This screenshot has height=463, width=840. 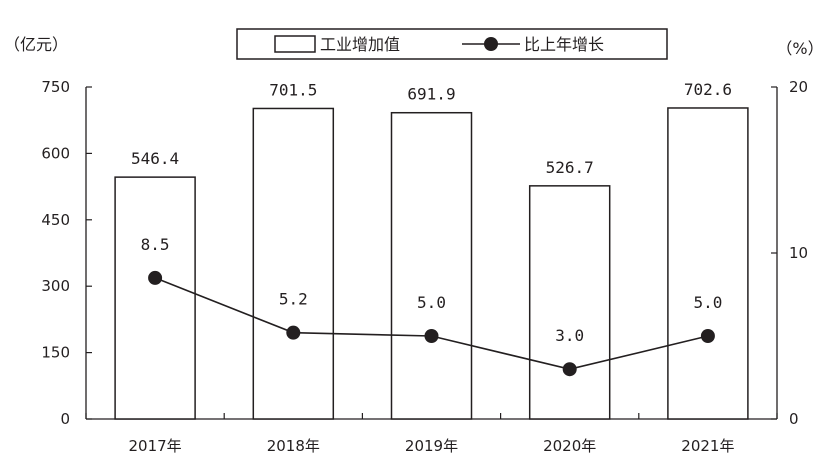 What do you see at coordinates (798, 253) in the screenshot?
I see `right-axis-tick-label: 10` at bounding box center [798, 253].